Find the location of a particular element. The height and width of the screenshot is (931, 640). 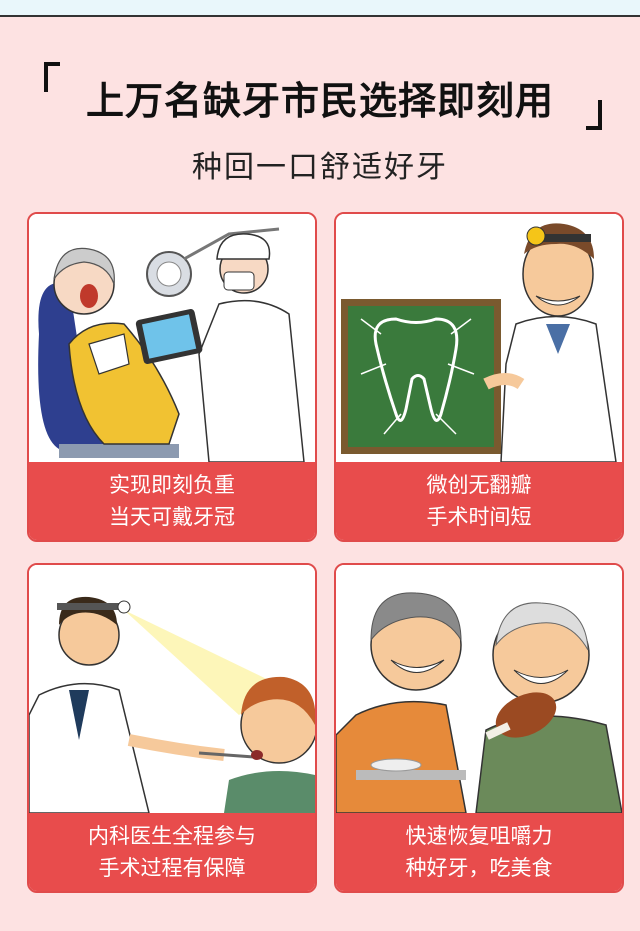

caption-line-2: 种好牙，吃美食 is located at coordinates (479, 868).